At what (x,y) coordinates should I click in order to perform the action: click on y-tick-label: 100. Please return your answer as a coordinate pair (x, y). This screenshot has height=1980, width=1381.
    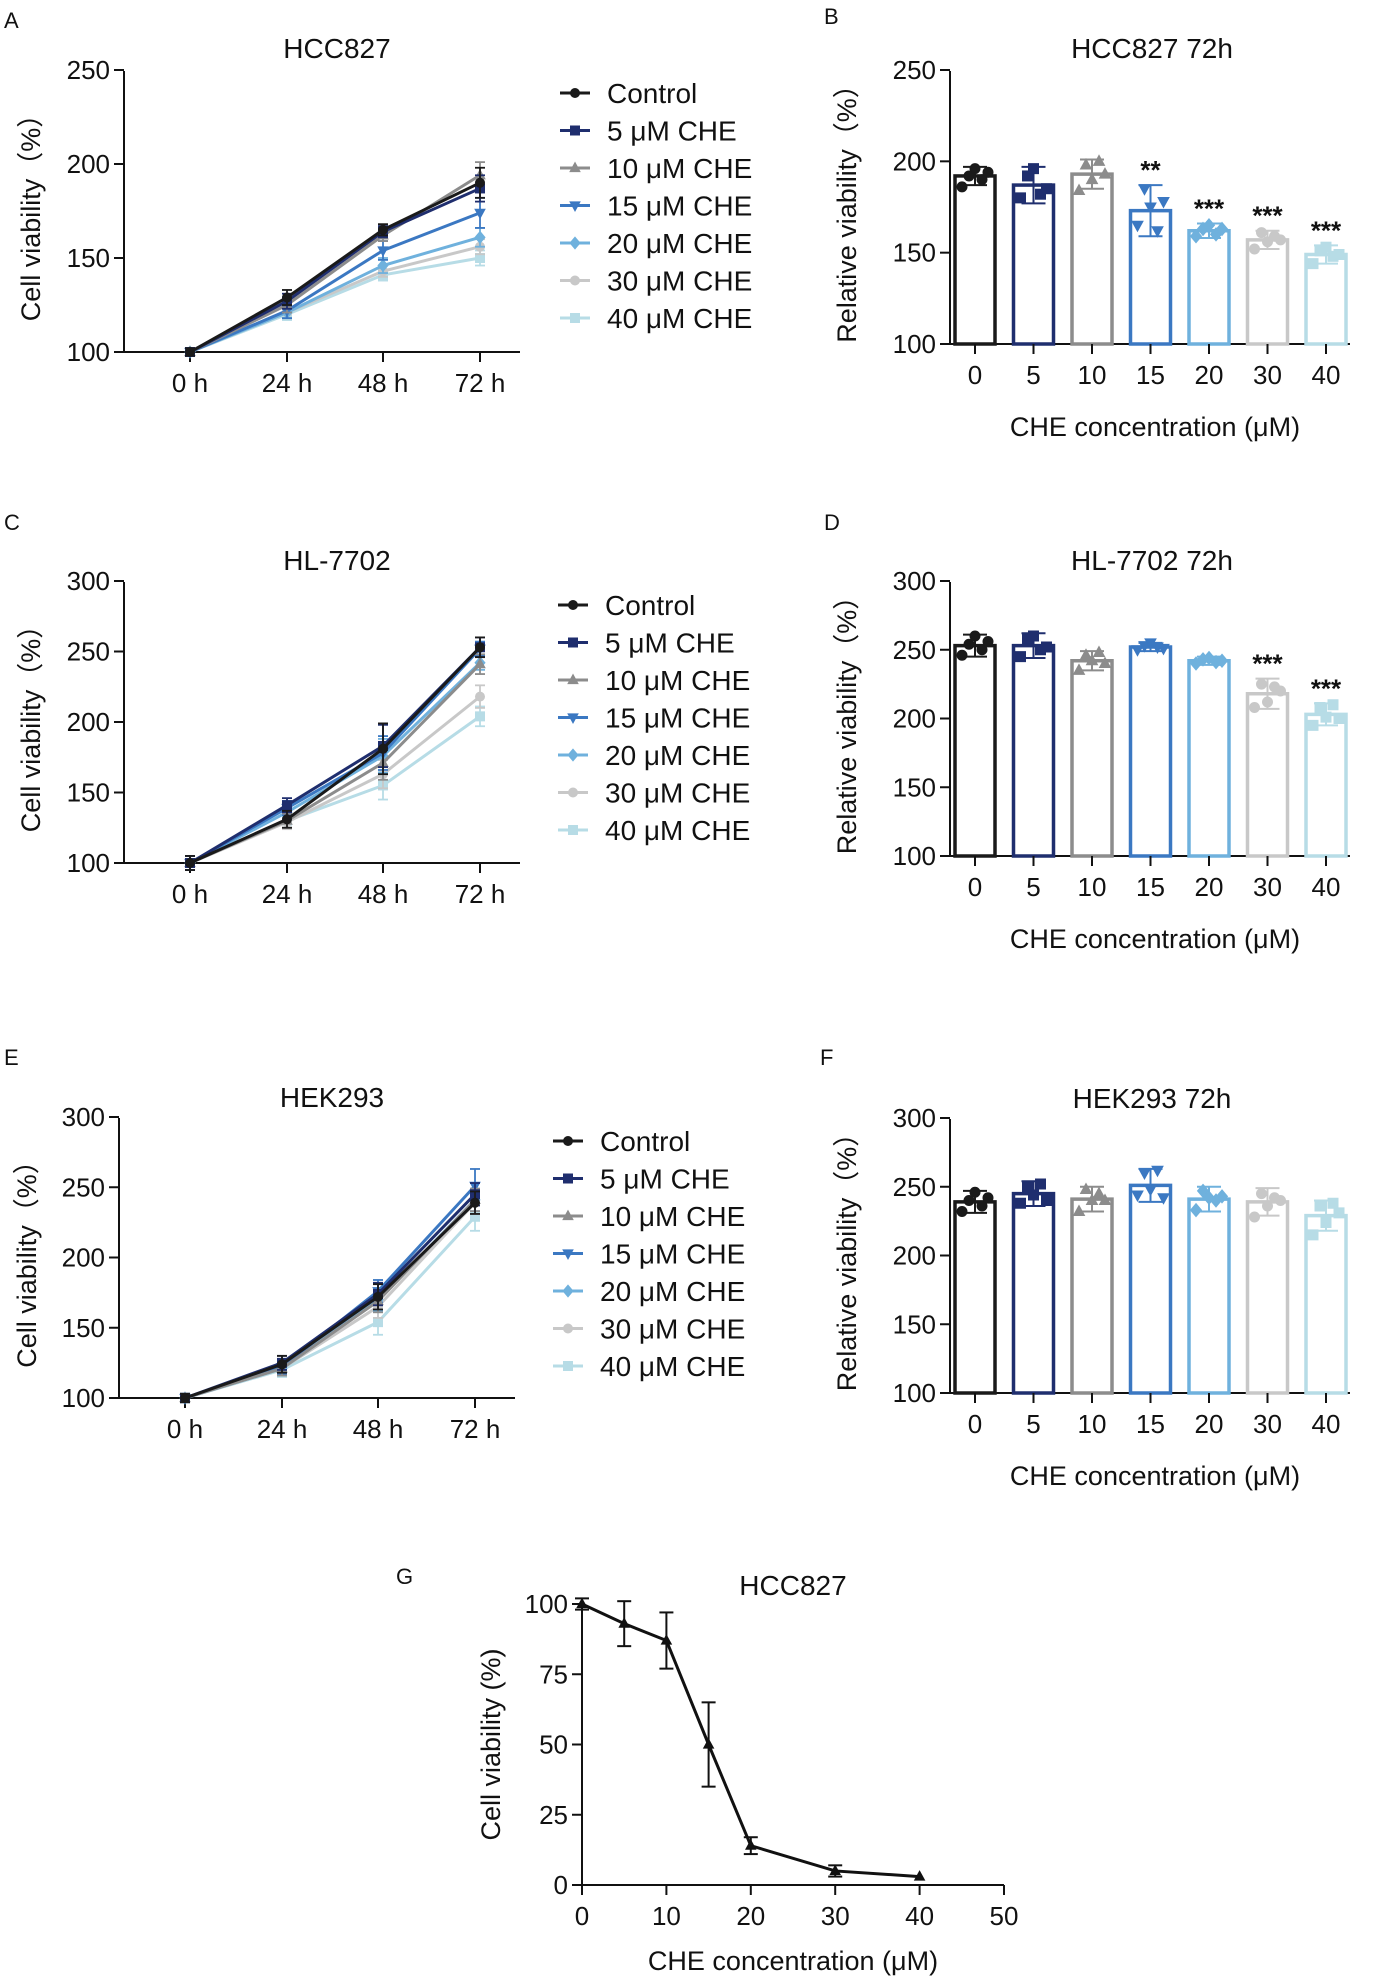
    Looking at the image, I should click on (83, 1398).